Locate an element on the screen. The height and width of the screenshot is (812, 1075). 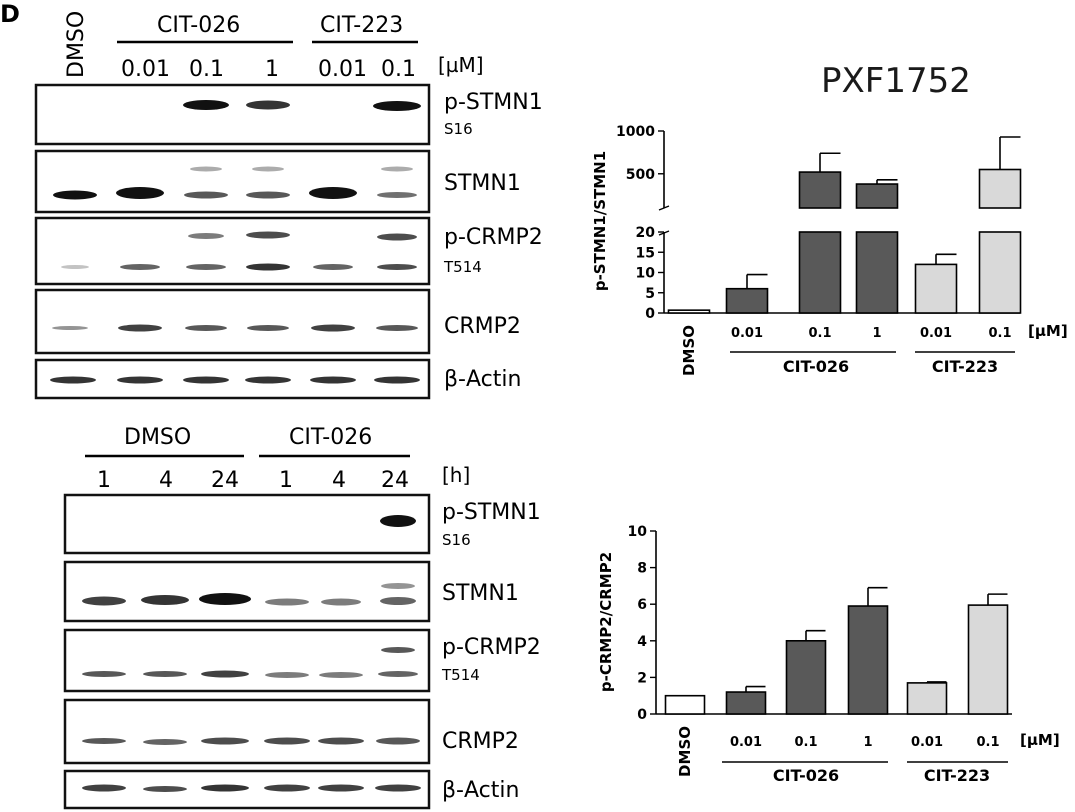
panel-letter: D is located at coordinates (10, 14).